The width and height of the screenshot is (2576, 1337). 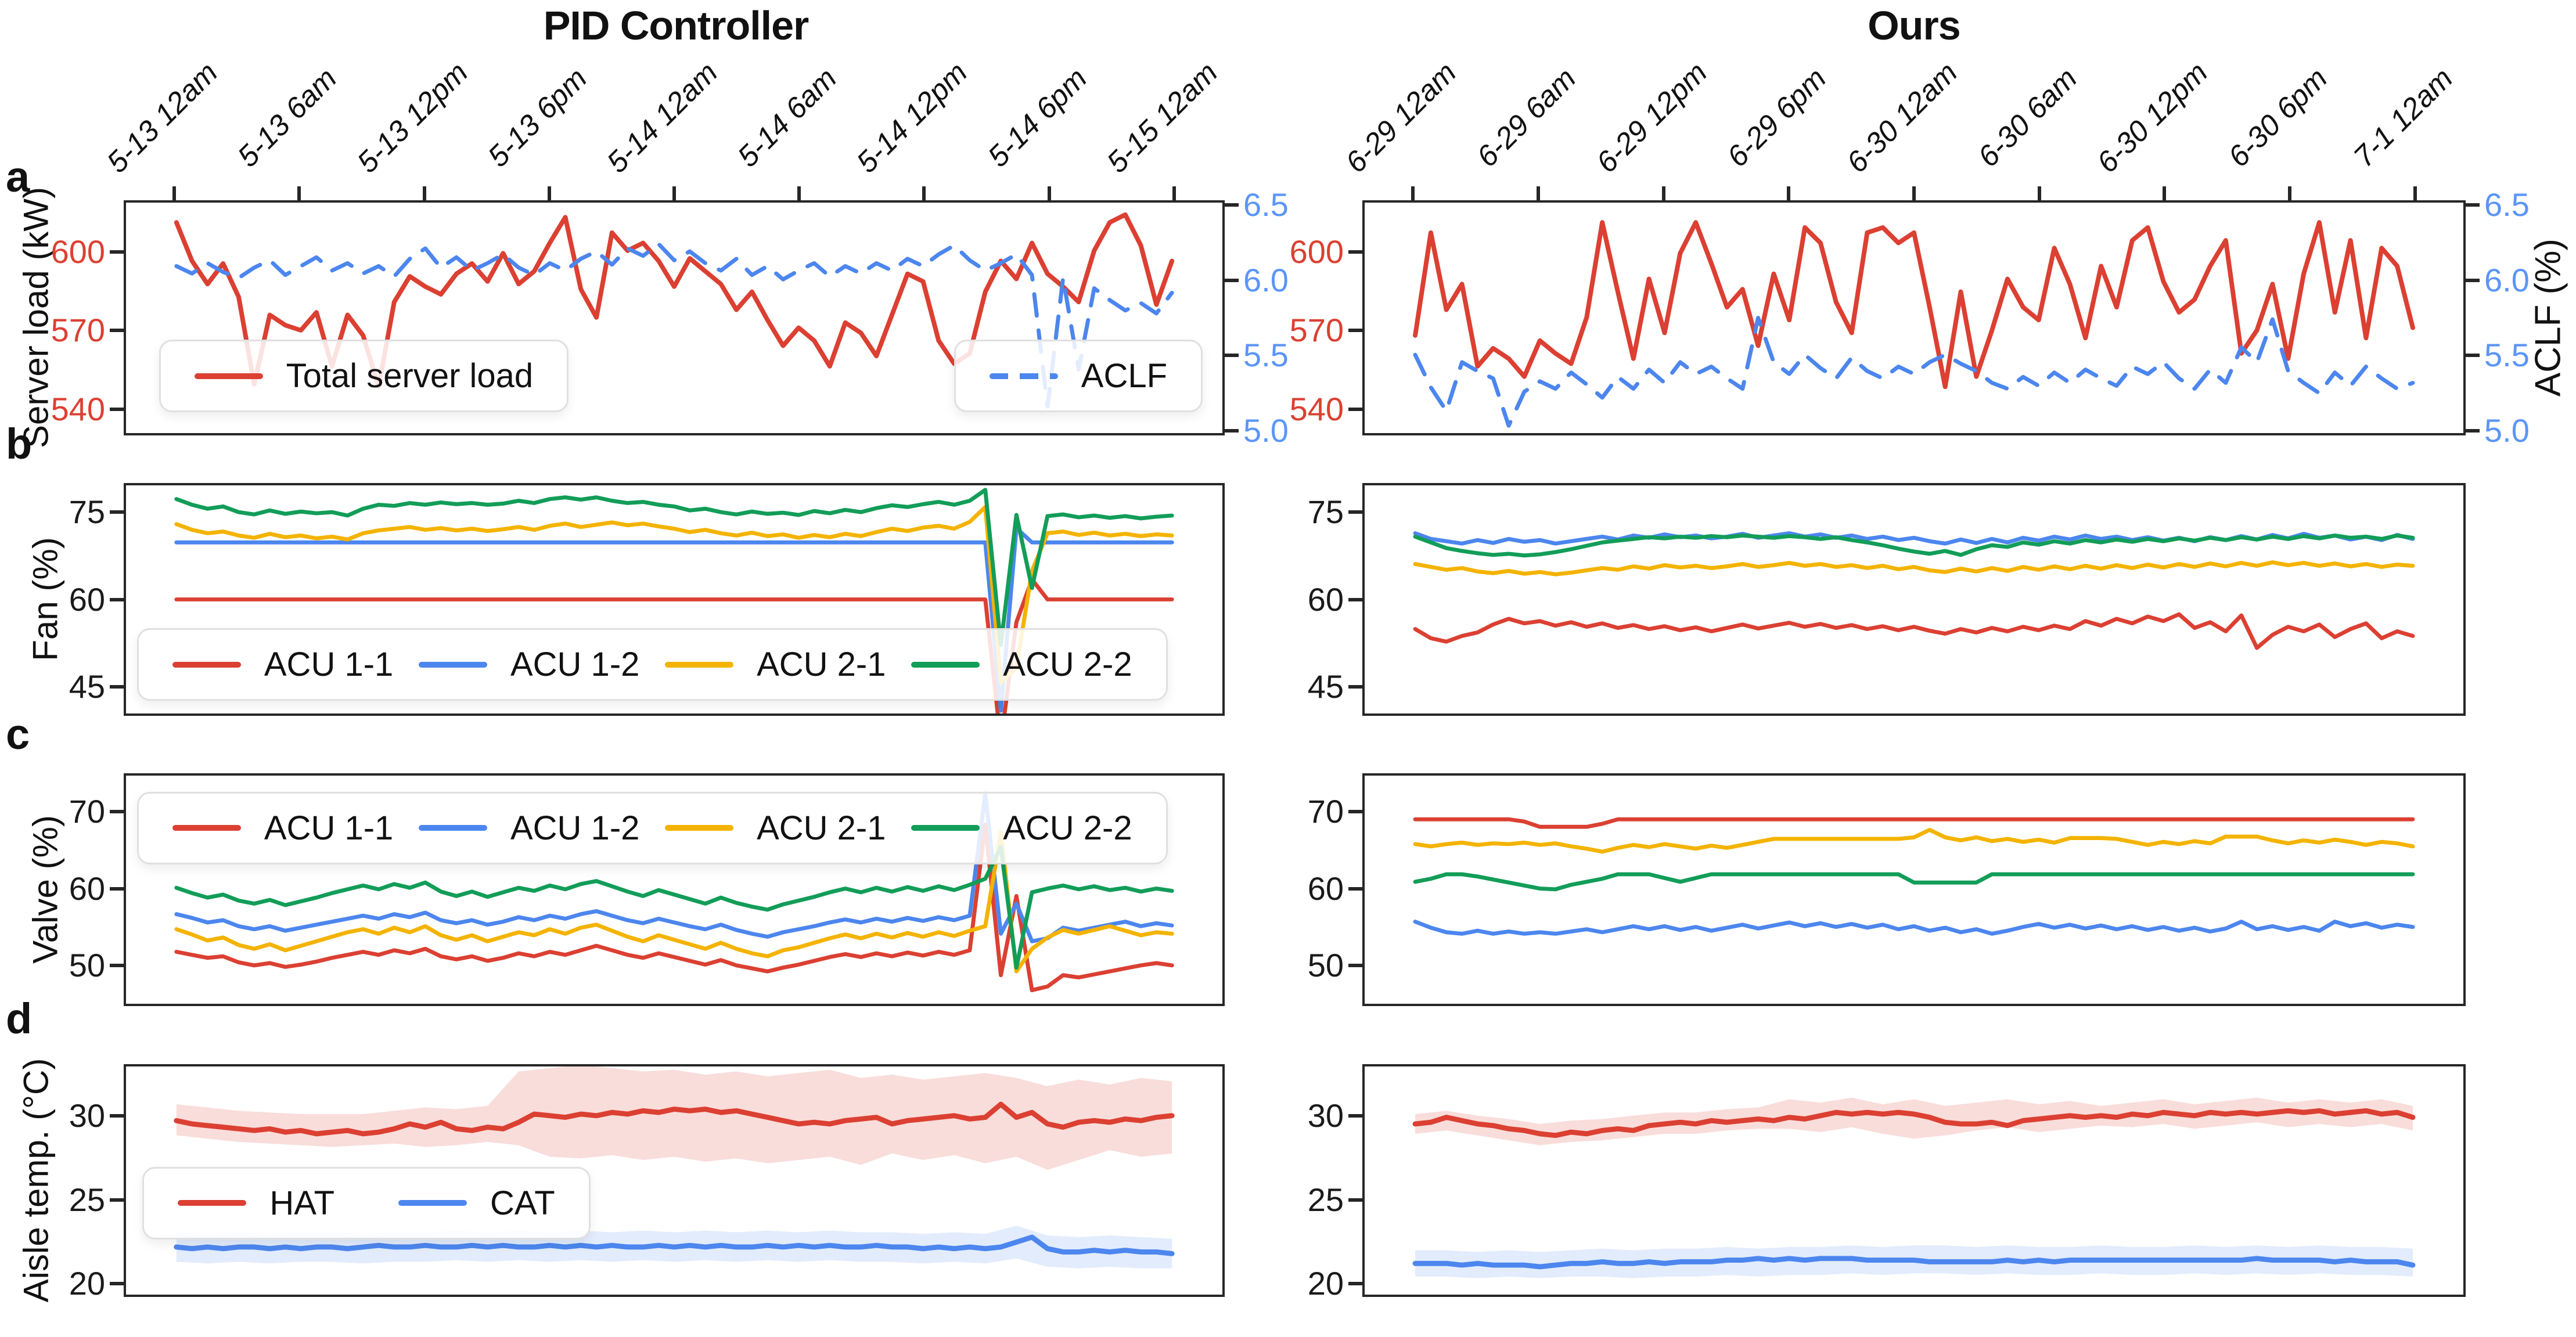 I want to click on ytick-d_left-30: 30, so click(x=87, y=1115).